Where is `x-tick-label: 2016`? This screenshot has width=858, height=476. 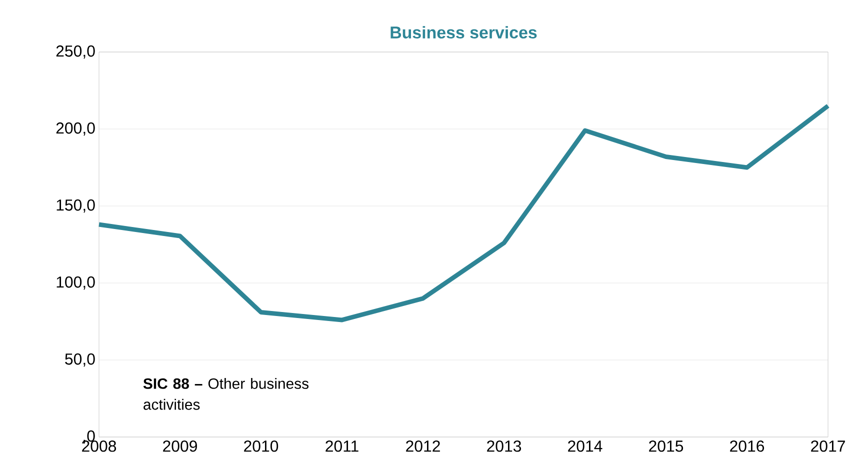
x-tick-label: 2016 is located at coordinates (747, 446).